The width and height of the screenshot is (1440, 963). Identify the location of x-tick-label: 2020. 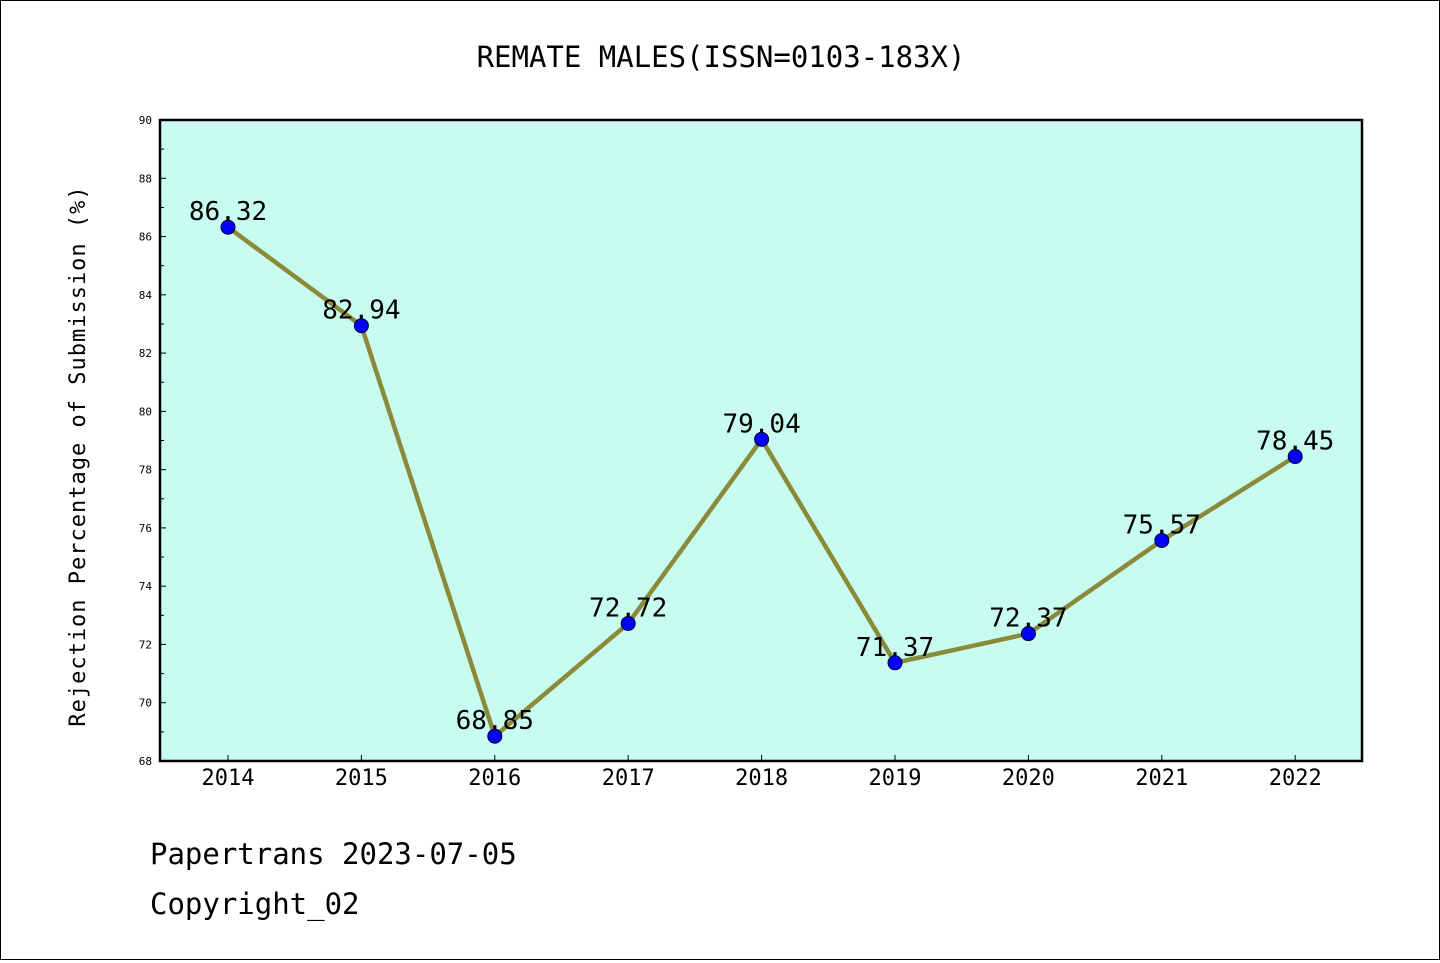
(1028, 778).